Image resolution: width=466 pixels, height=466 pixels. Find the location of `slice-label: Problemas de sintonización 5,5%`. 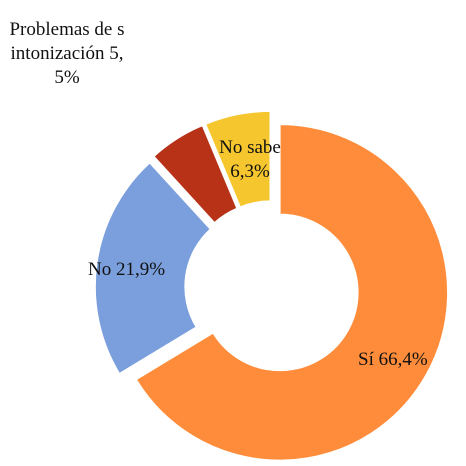

slice-label: Problemas de sintonización 5,5% is located at coordinates (67, 54).